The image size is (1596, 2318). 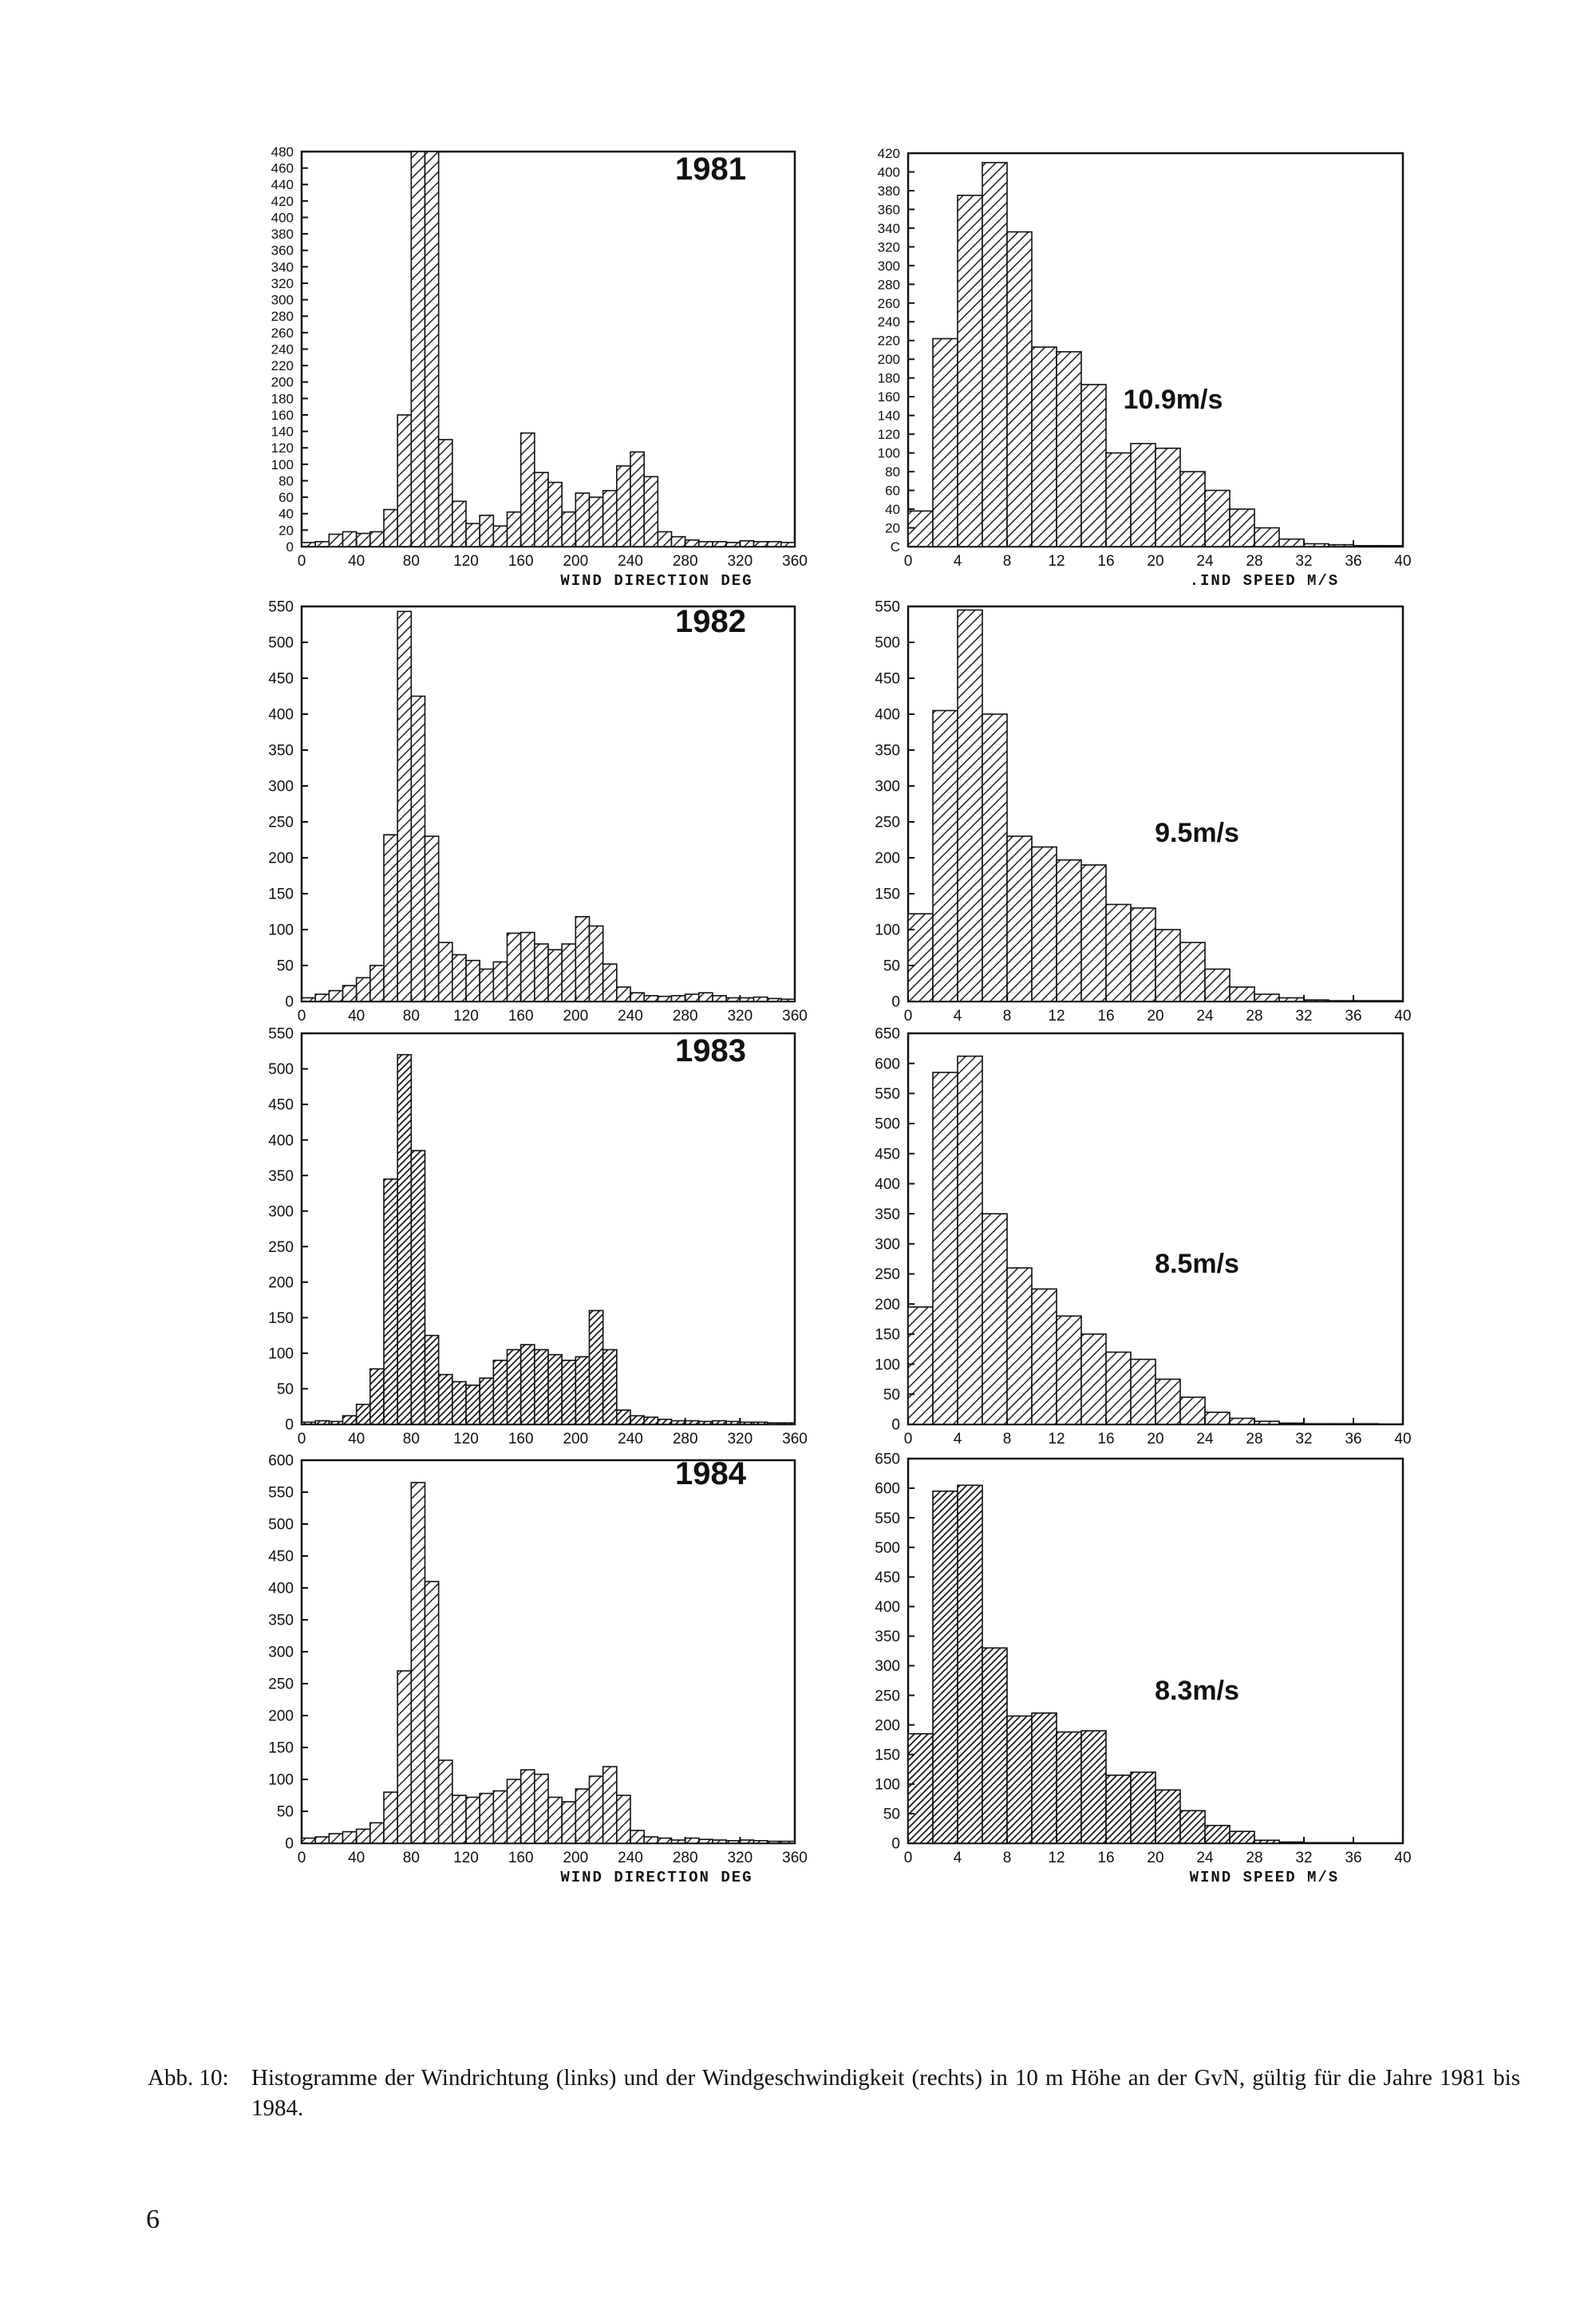 What do you see at coordinates (466, 1016) in the screenshot?
I see `x-tick-label: 120` at bounding box center [466, 1016].